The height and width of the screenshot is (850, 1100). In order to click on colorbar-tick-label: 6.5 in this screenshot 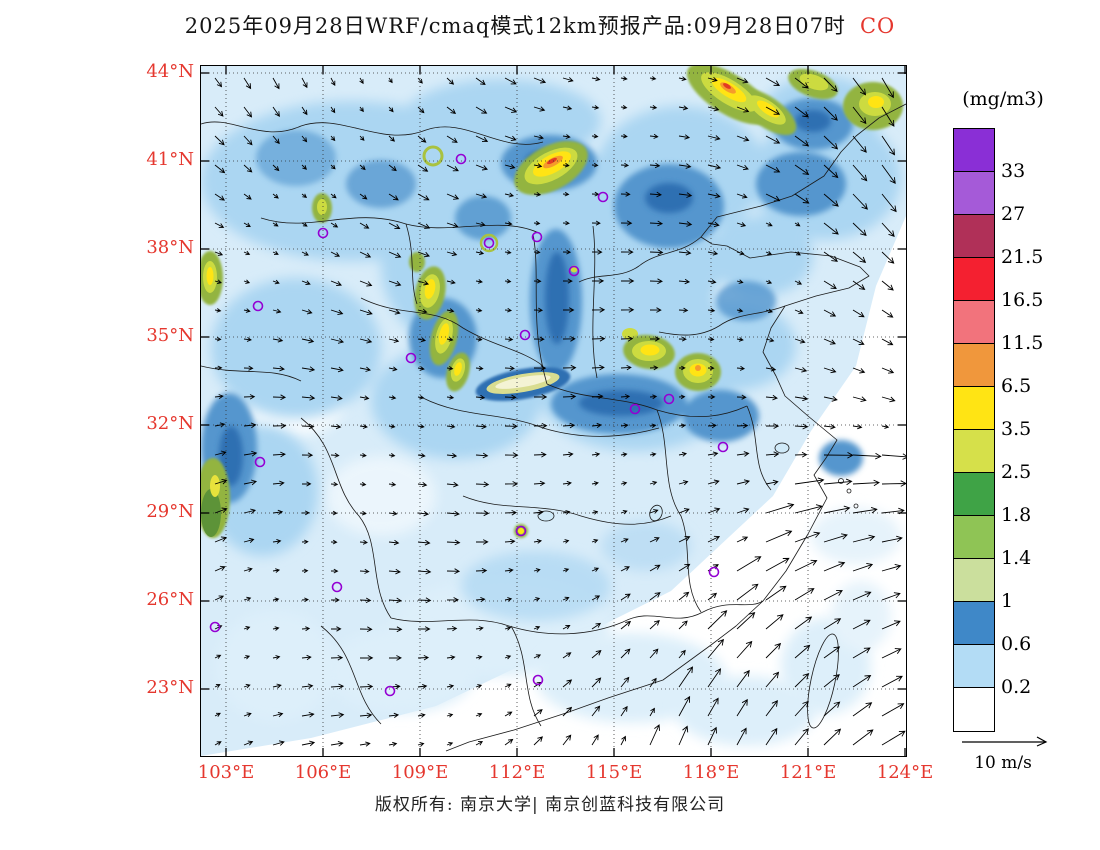, I will do `click(1016, 386)`.